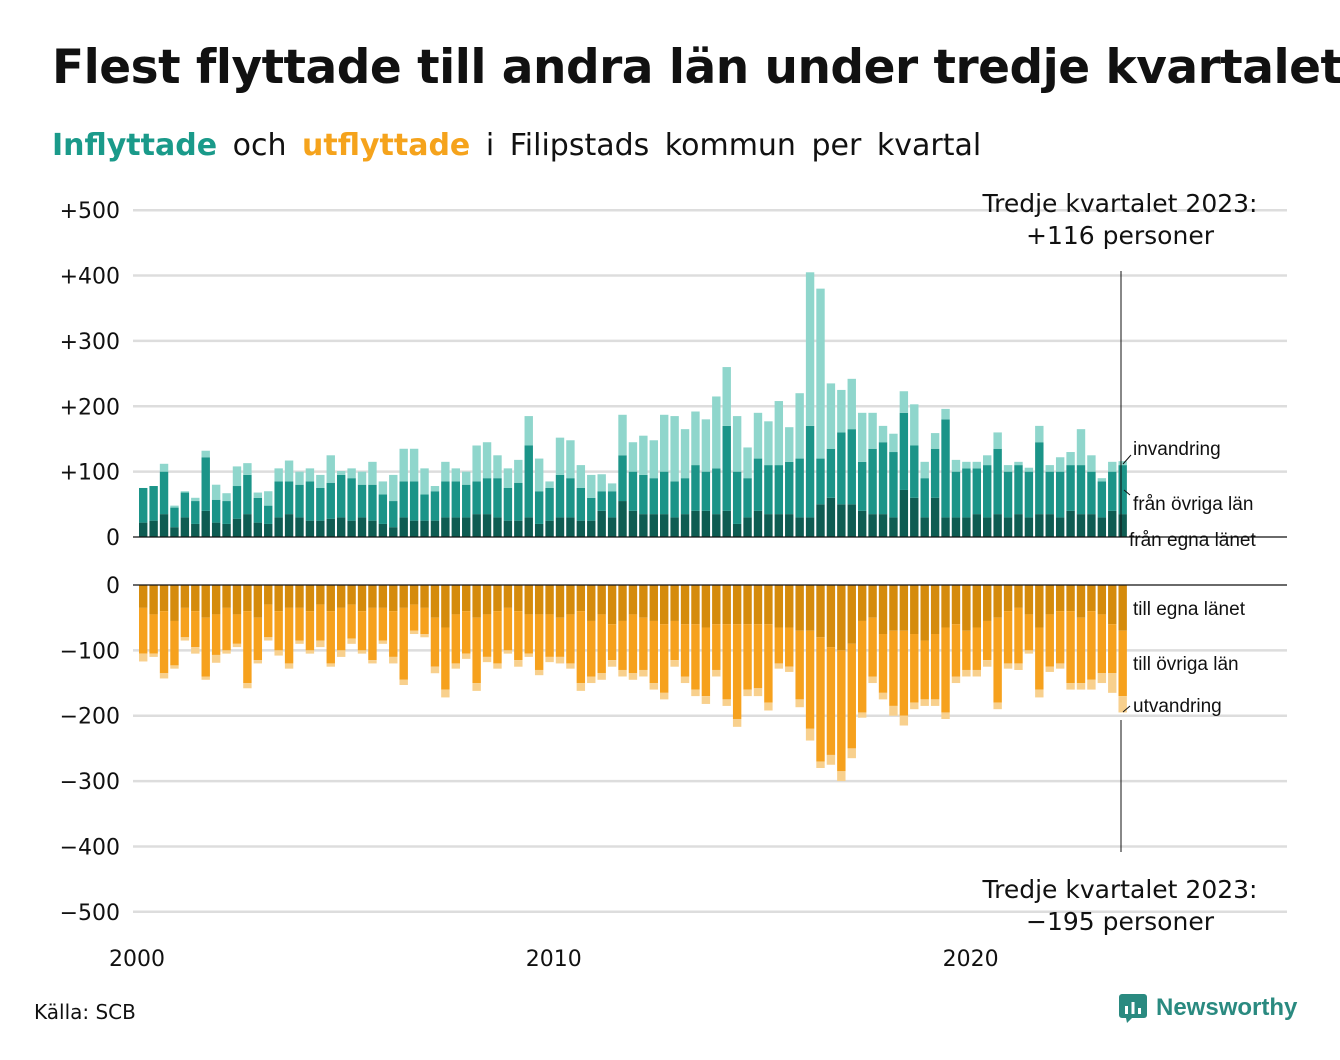  I want to click on label-leader-other, so click(1127, 492).